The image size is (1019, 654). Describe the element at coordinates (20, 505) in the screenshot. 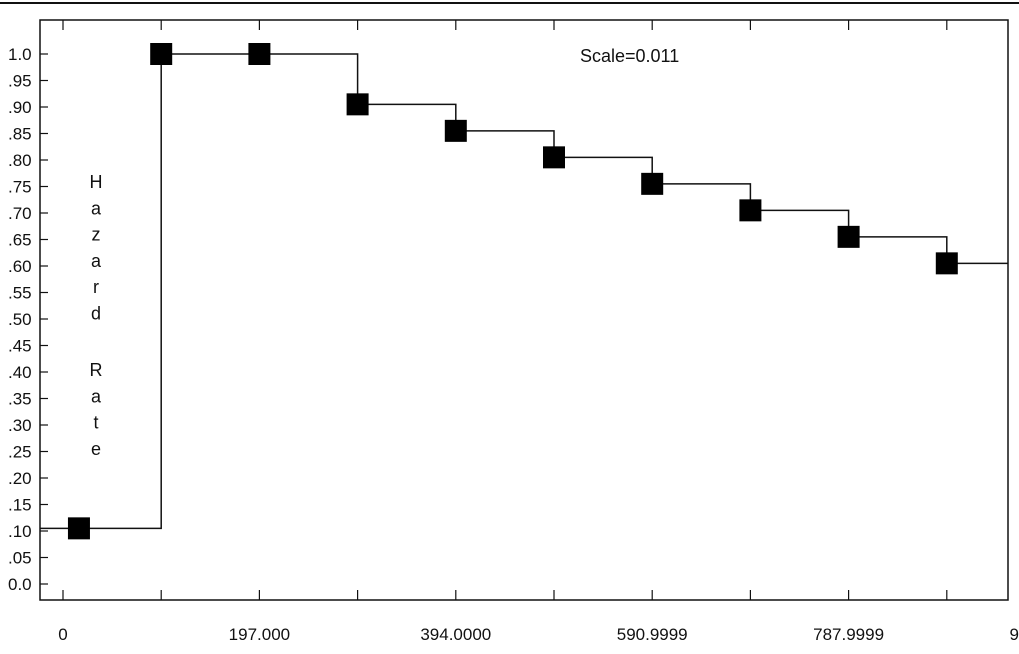

I see `y-tick-label: .15` at that location.